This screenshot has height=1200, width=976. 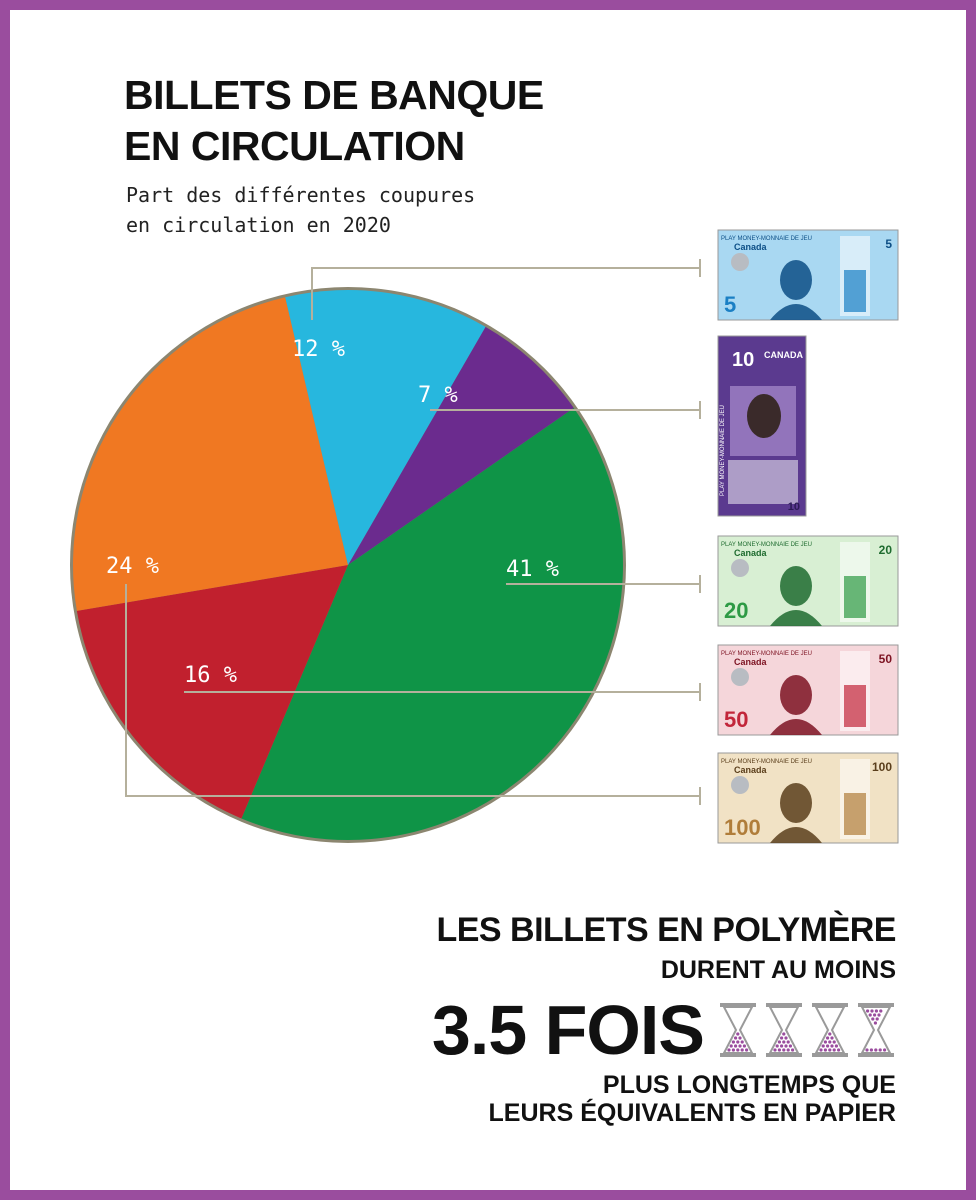 I want to click on hourglass-group, so click(x=804, y=1030).